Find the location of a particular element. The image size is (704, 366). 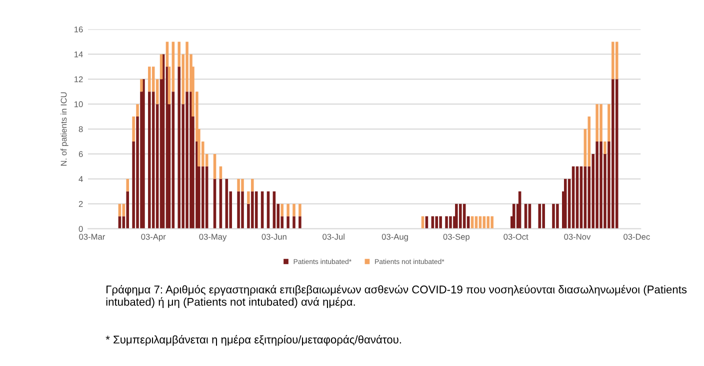

y-tick-label: 0 is located at coordinates (80, 229).